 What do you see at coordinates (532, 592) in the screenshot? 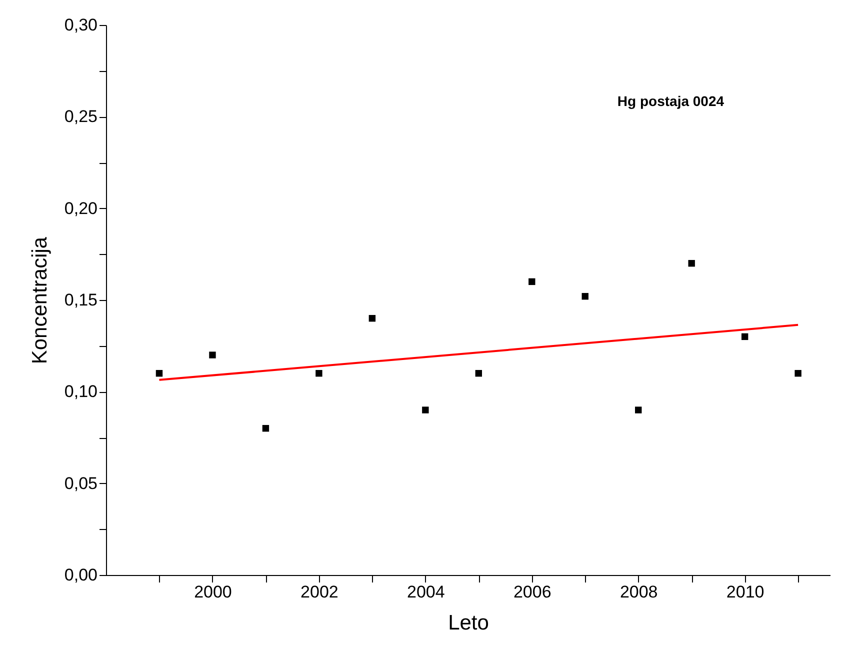
I see `x-tick-label: 2006` at bounding box center [532, 592].